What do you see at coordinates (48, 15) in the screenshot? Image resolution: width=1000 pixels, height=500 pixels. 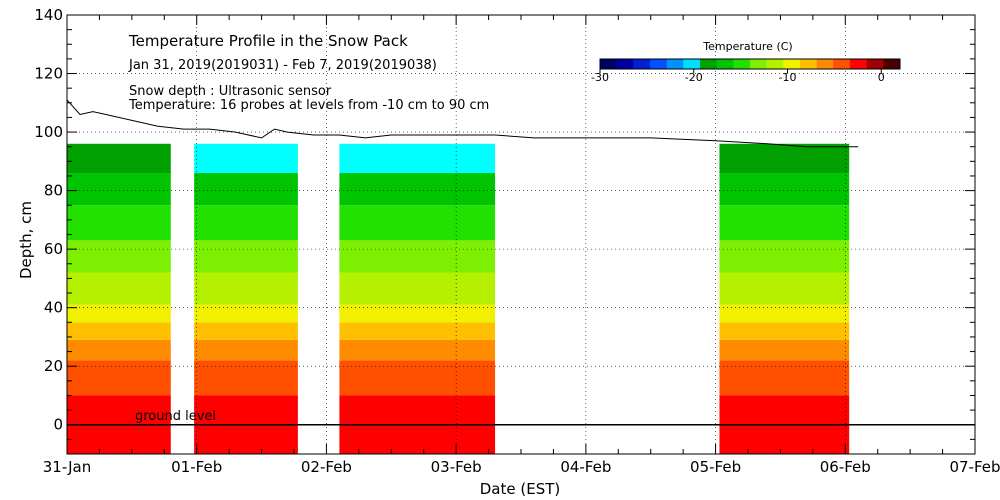 I see `y-tick-label-7: 140` at bounding box center [48, 15].